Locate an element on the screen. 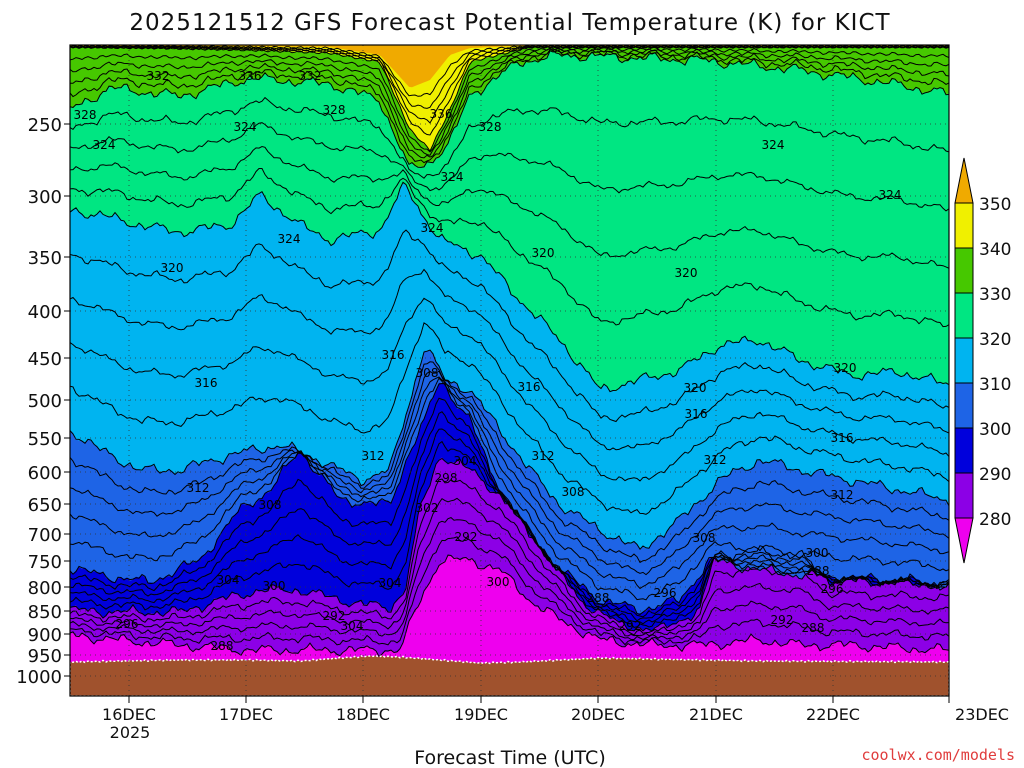 The height and width of the screenshot is (768, 1024). cold-pool-region is located at coordinates (770, 653).